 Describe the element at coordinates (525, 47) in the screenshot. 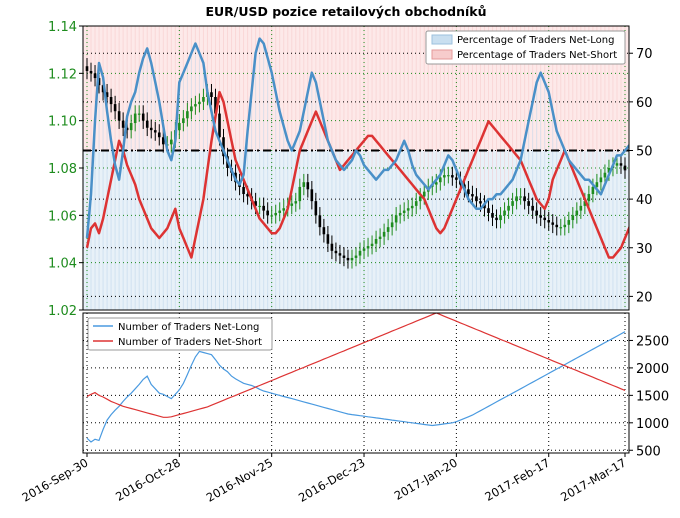

I see `legend-box` at that location.